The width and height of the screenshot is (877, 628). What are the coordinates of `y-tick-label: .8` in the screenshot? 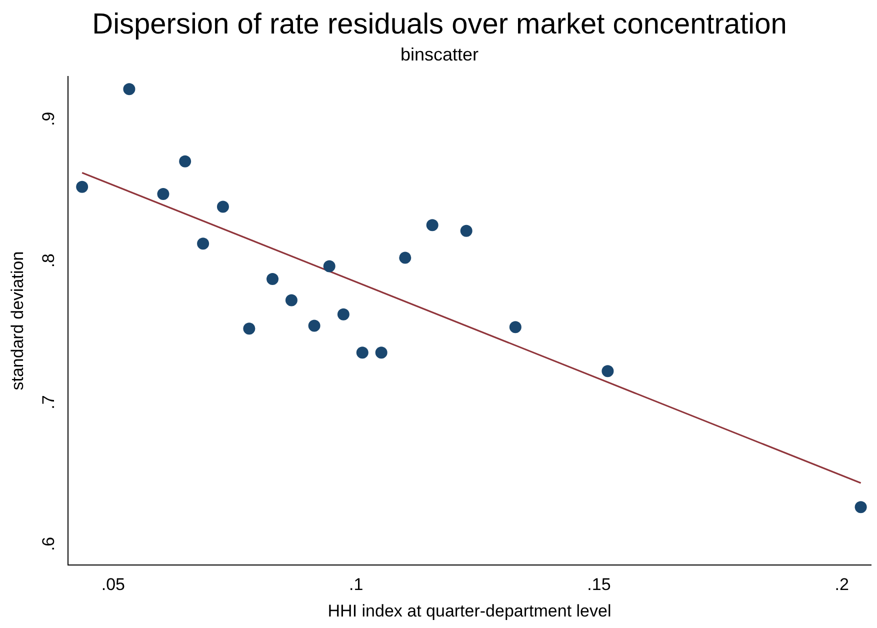 It's located at (48, 260).